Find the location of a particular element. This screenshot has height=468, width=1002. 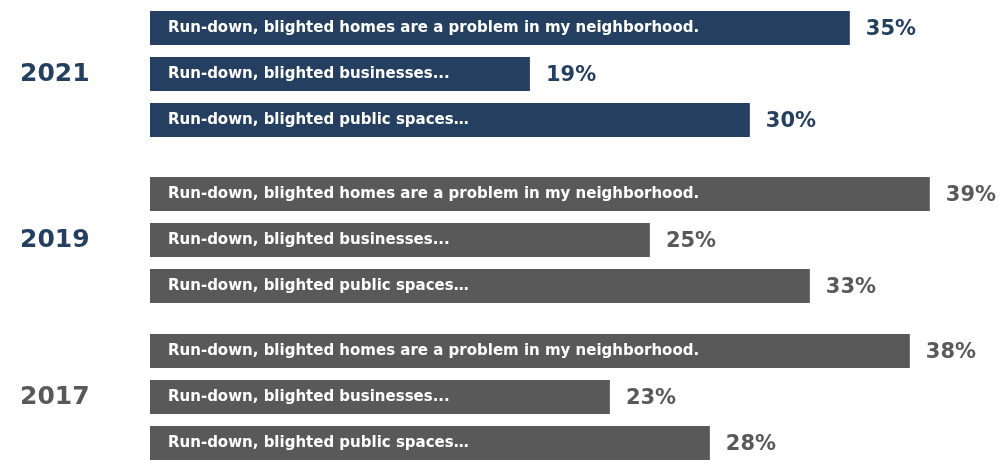

data-label: 33% is located at coordinates (851, 286).